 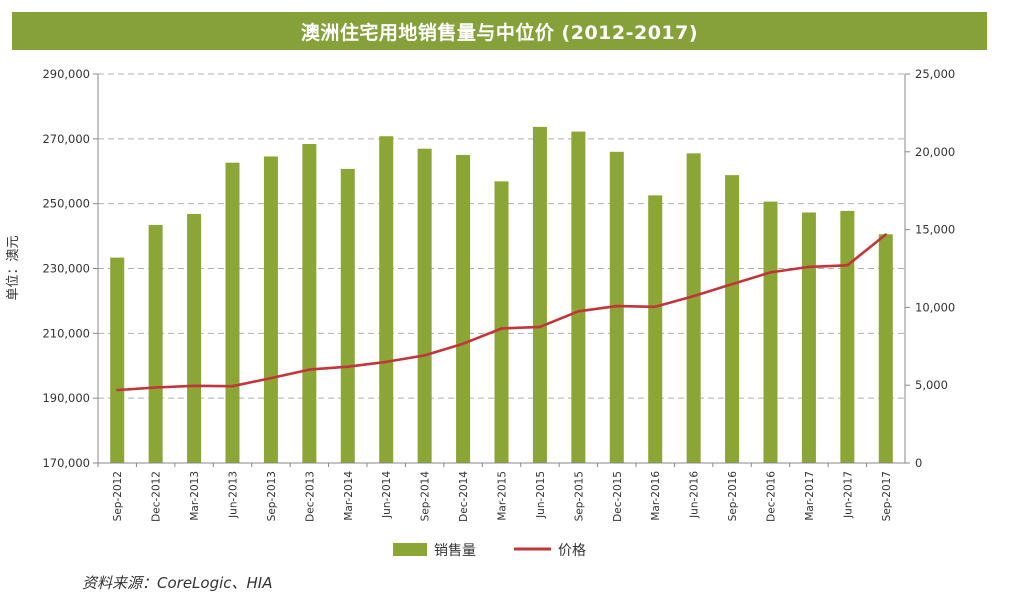 What do you see at coordinates (732, 319) in the screenshot?
I see `bar-Sep-2016` at bounding box center [732, 319].